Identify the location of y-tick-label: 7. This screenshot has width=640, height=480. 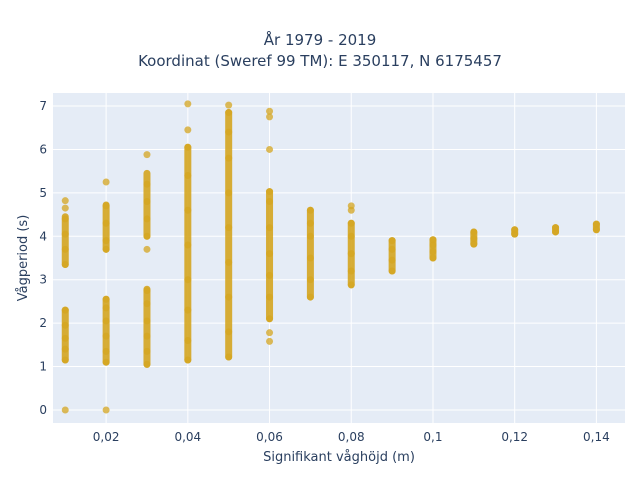
(43, 106).